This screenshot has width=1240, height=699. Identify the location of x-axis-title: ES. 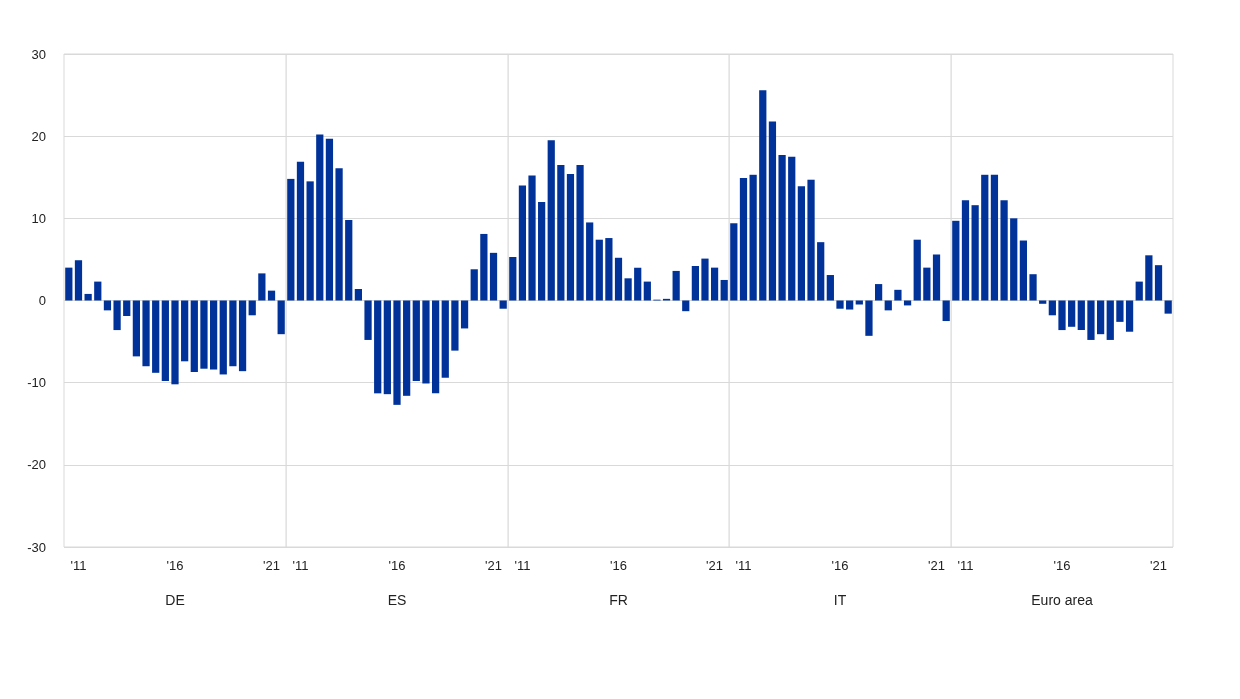
(397, 600).